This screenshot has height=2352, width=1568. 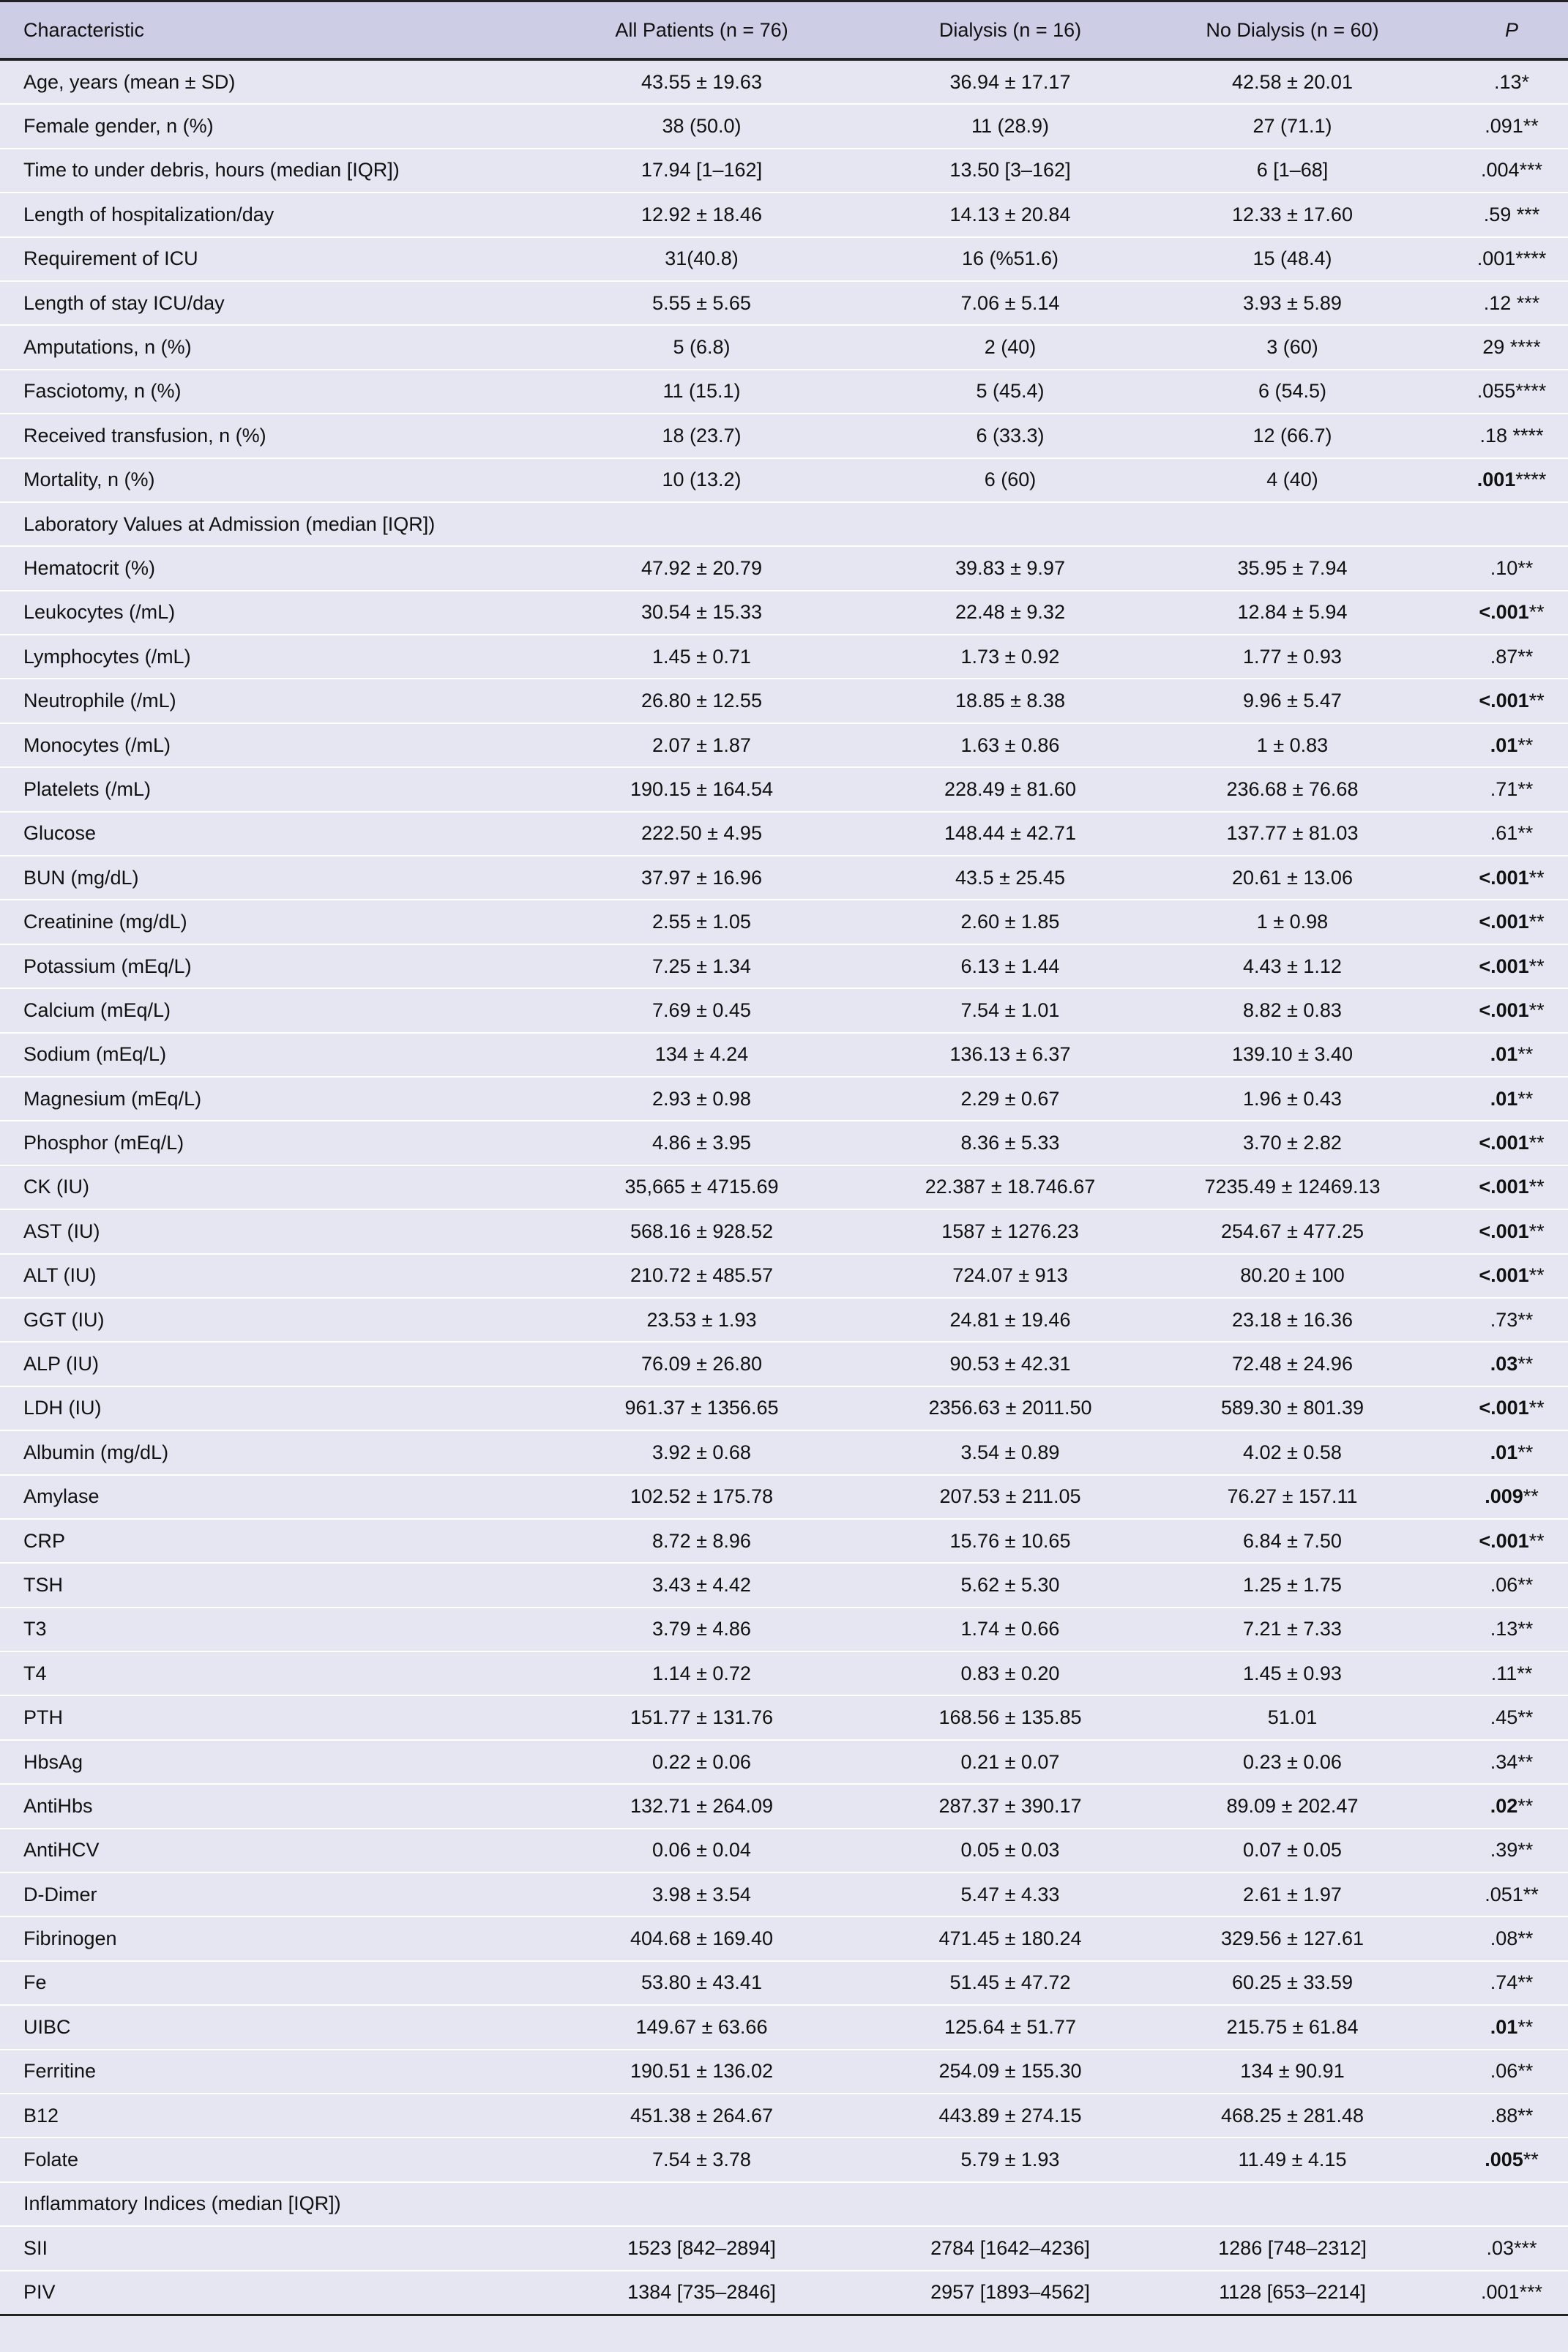 I want to click on all-patients-cell: 1.14 ± 0.72, so click(x=701, y=1674).